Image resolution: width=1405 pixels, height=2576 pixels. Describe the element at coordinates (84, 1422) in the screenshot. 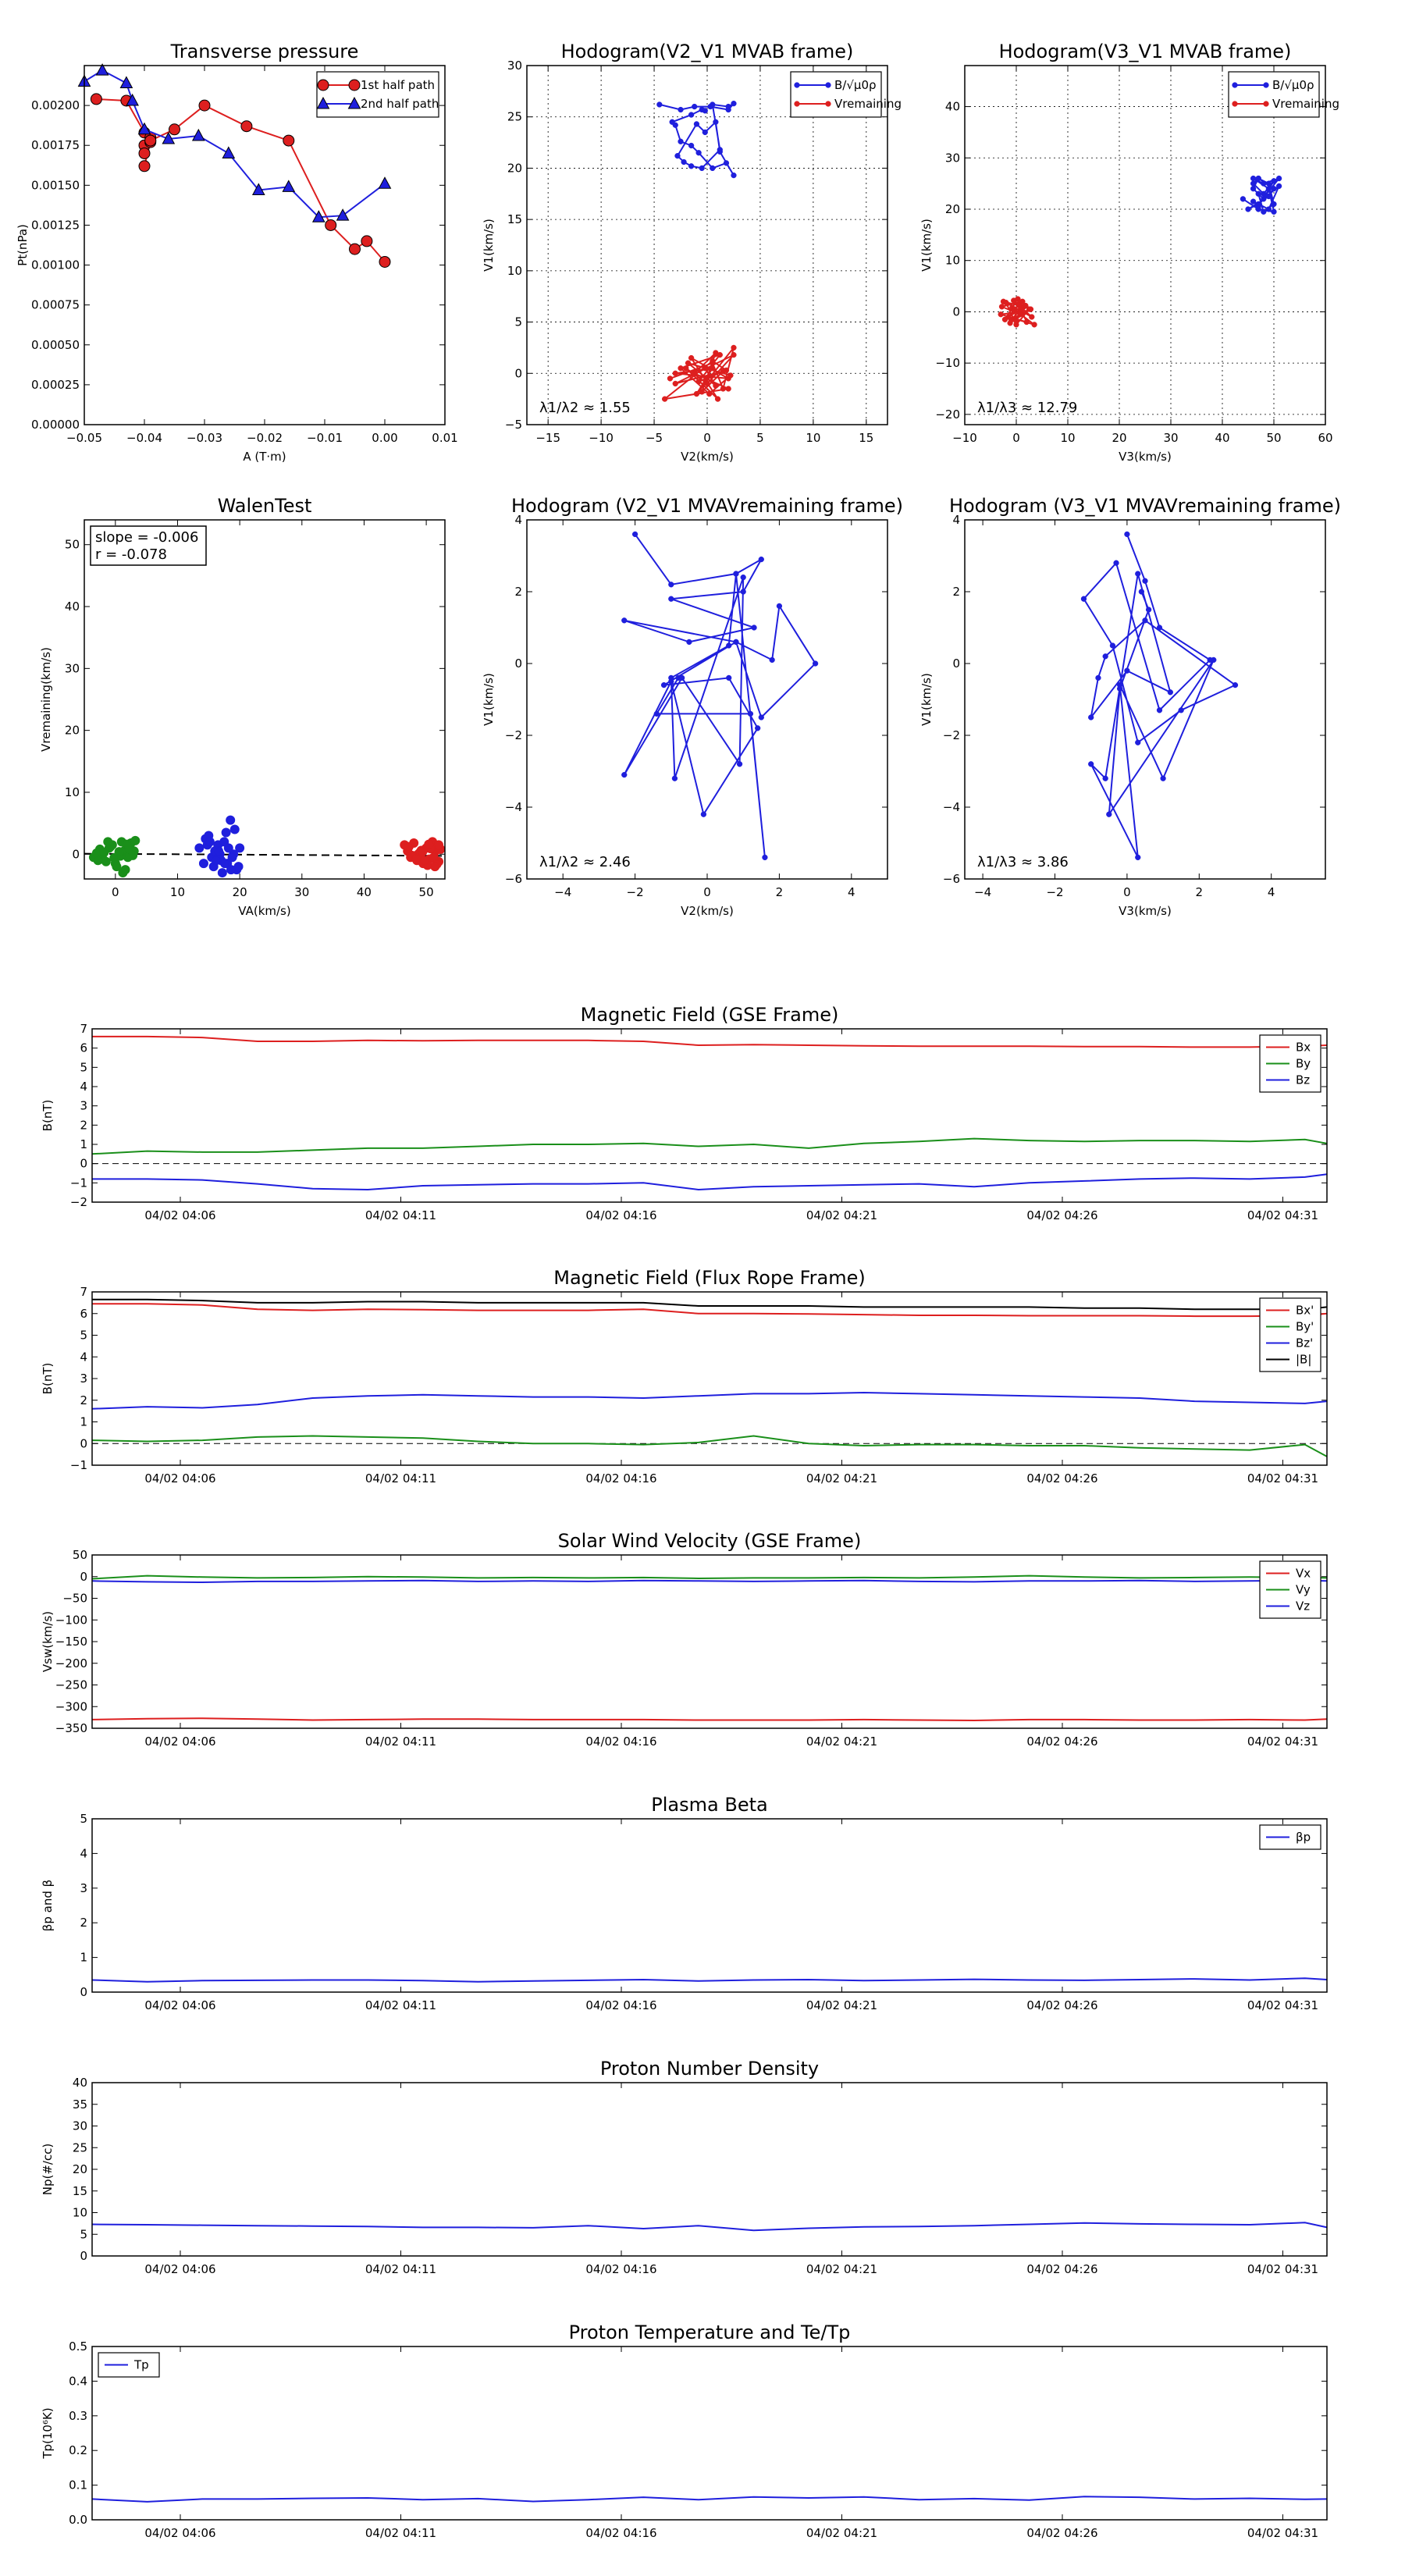

I see `y-tick-label: 1` at that location.